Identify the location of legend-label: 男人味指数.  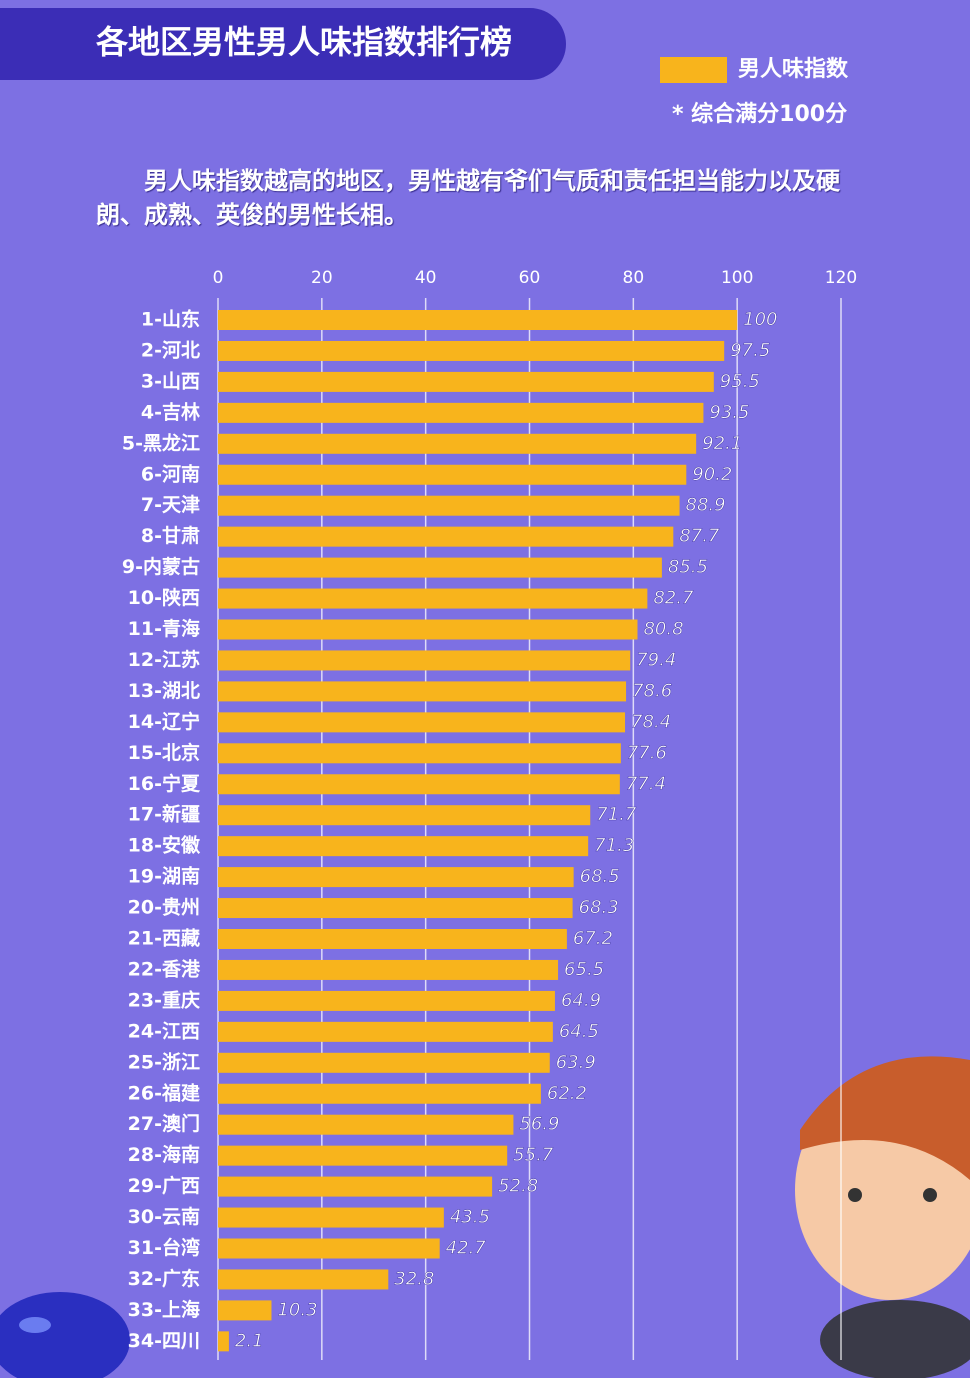
(793, 69).